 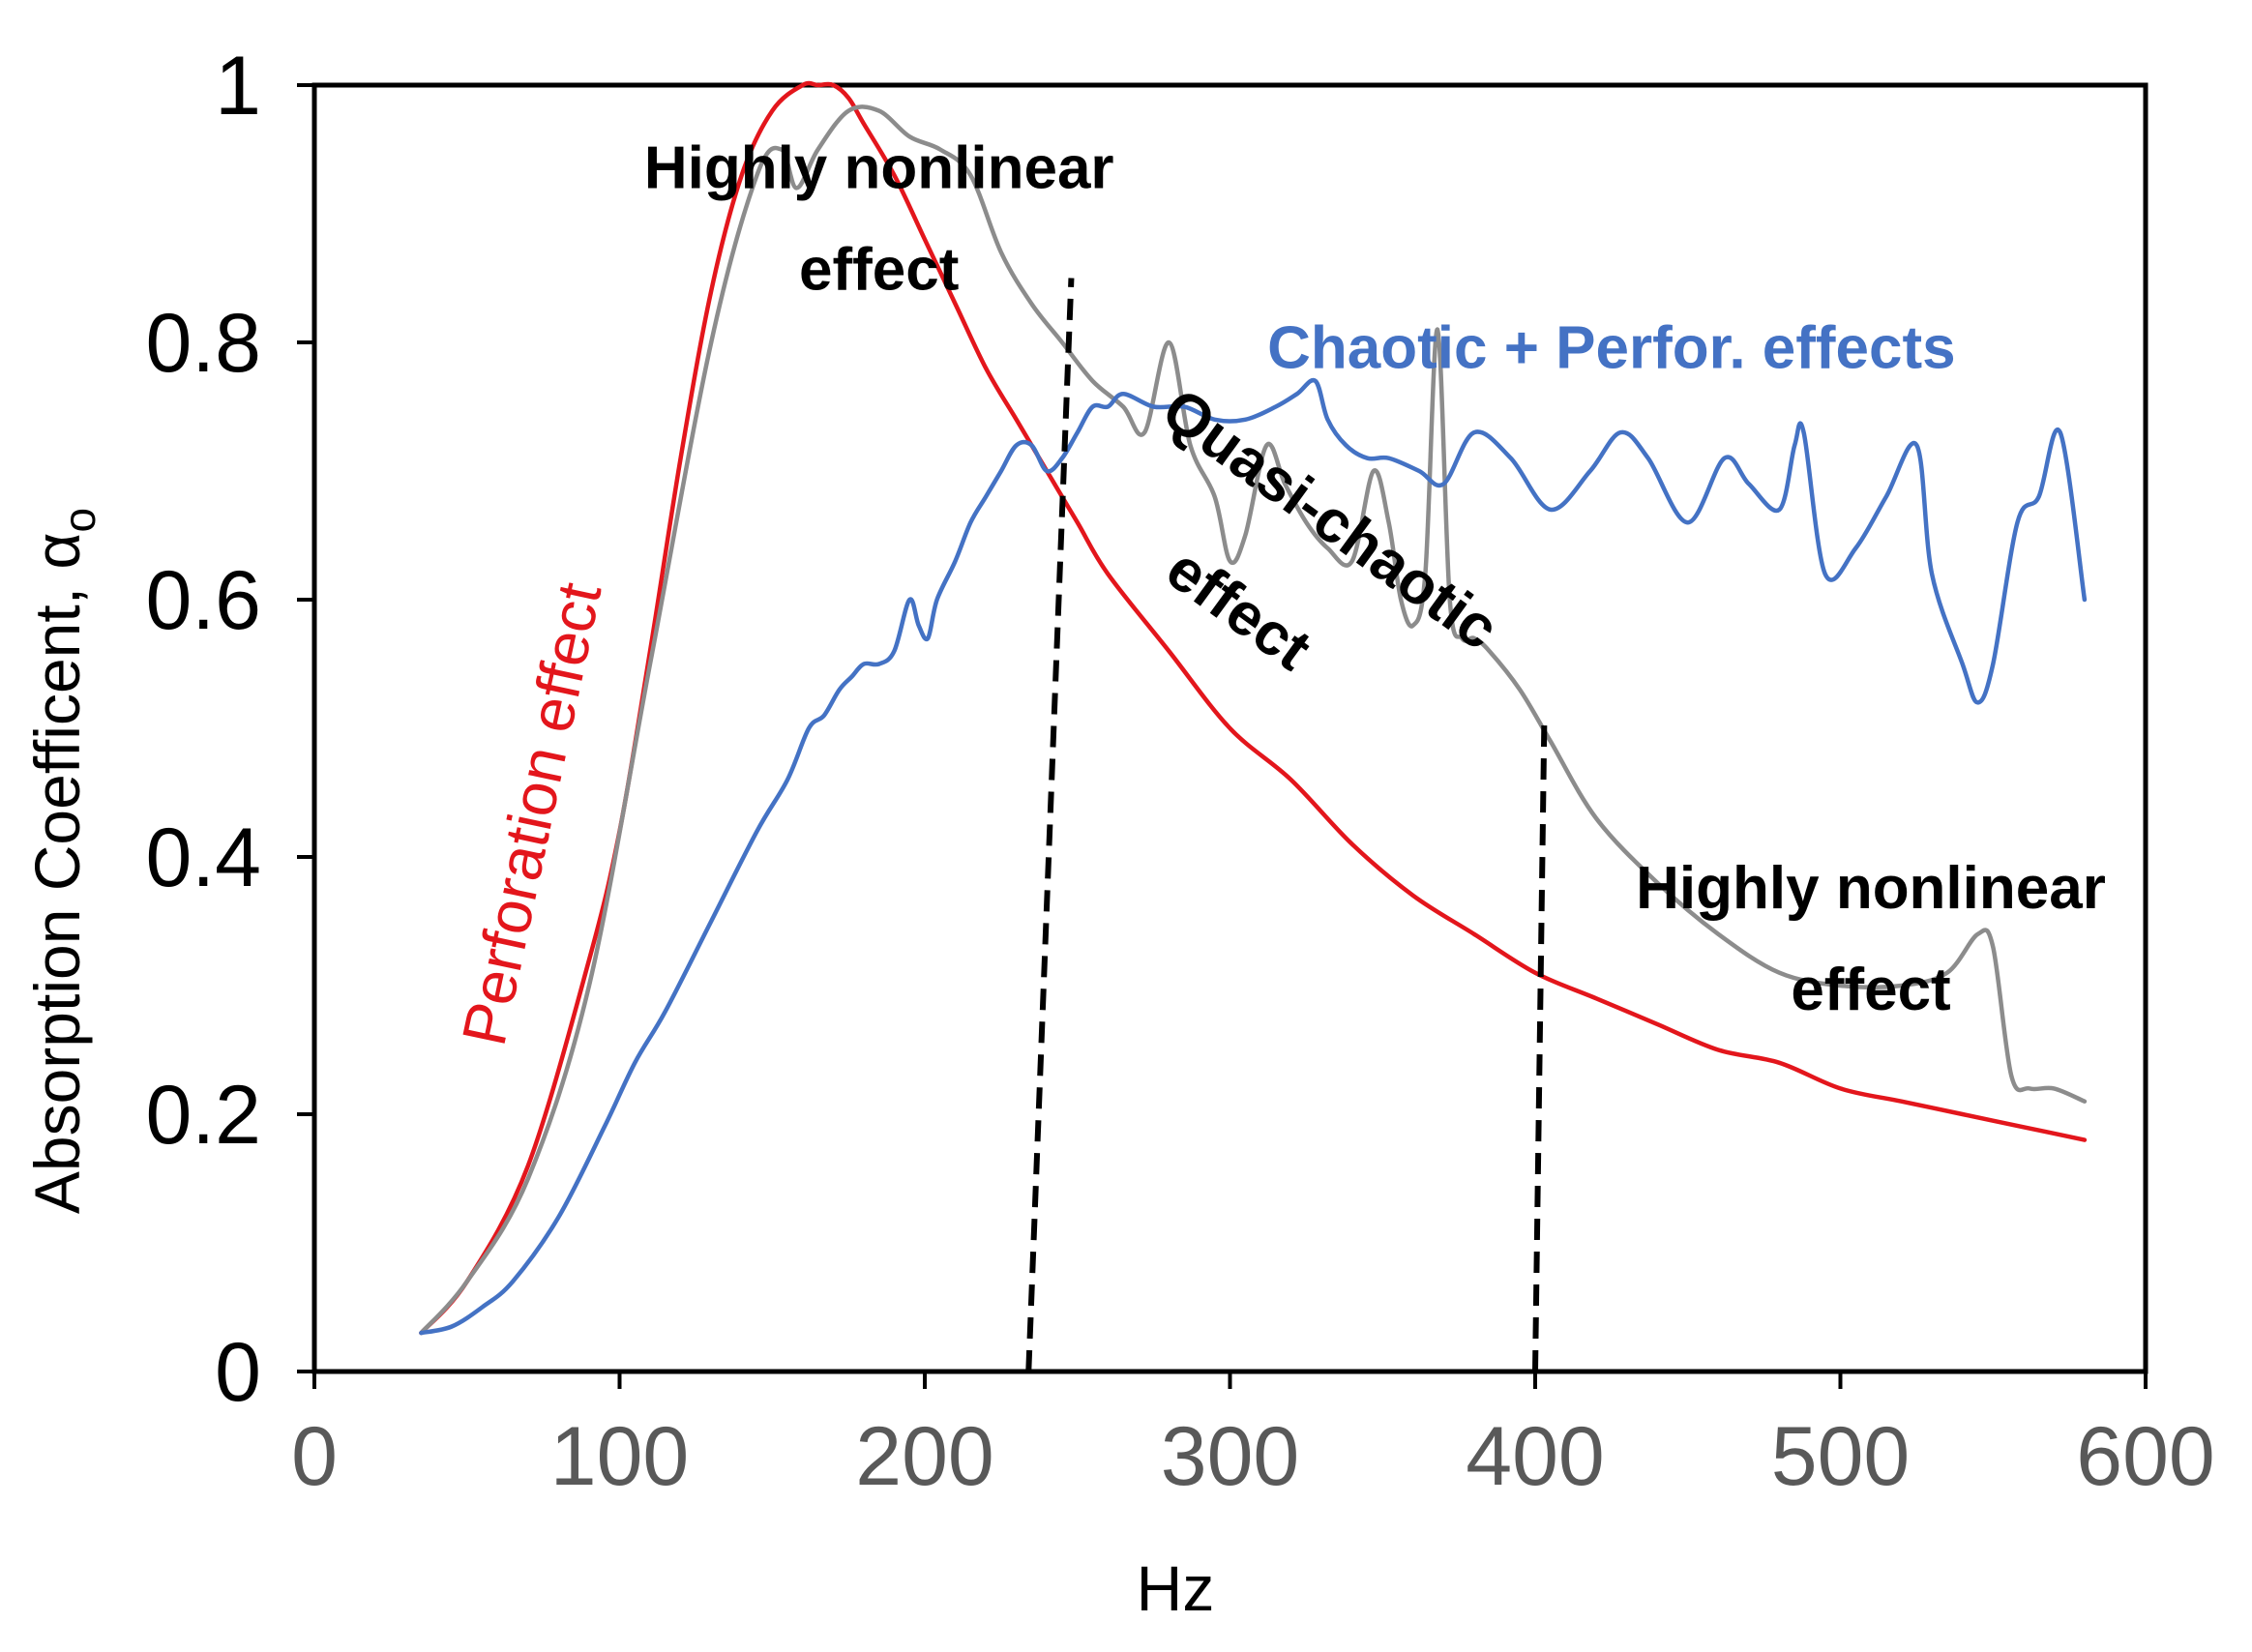 What do you see at coordinates (924, 1456) in the screenshot?
I see `x-tick-label: 200` at bounding box center [924, 1456].